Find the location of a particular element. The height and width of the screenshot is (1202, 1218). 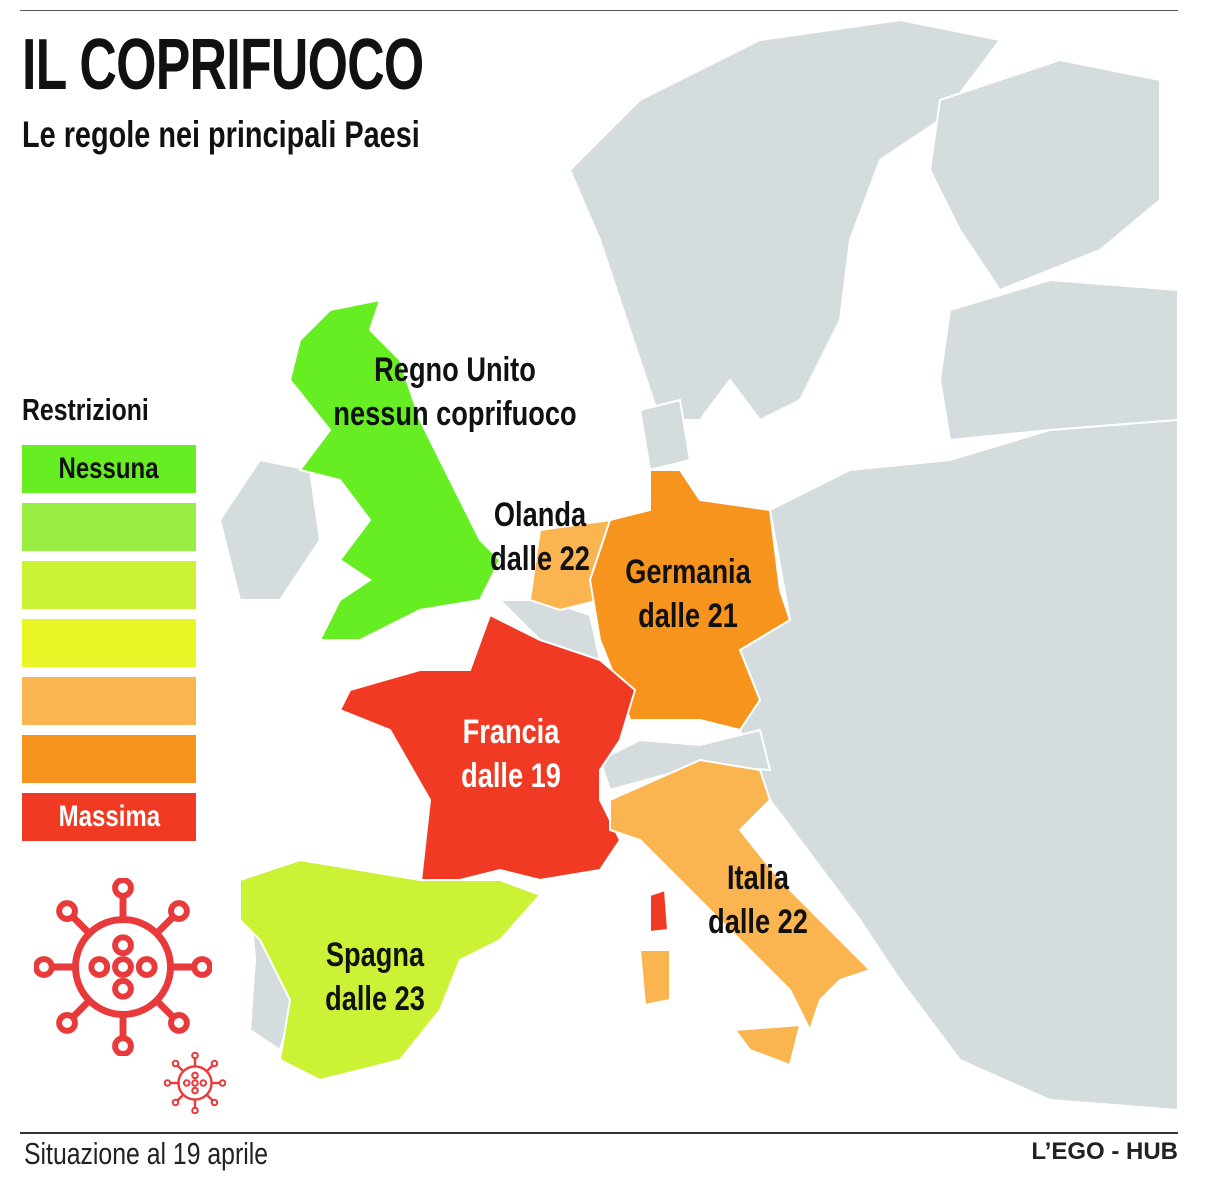

legend-item-label: Massima is located at coordinates (109, 816).